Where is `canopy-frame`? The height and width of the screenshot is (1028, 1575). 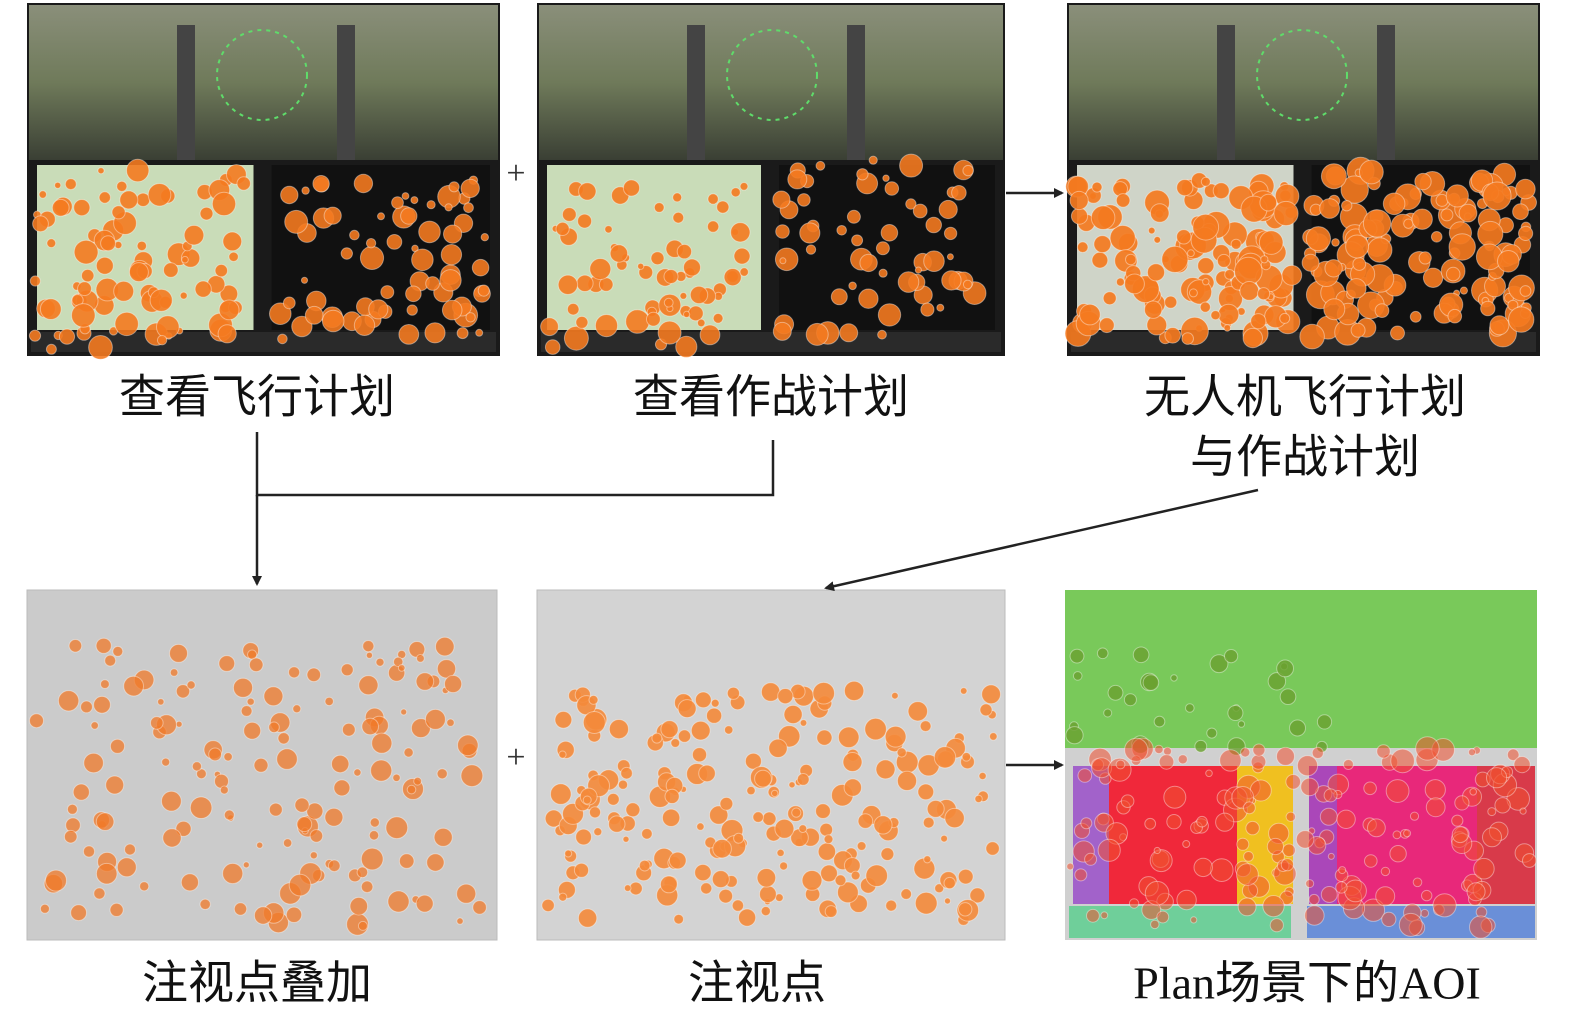 canopy-frame is located at coordinates (1226, 92).